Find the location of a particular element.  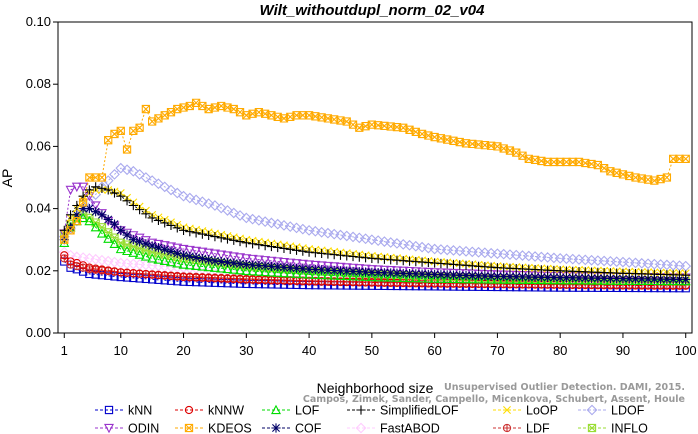

data-point-inflo is located at coordinates (133, 246).